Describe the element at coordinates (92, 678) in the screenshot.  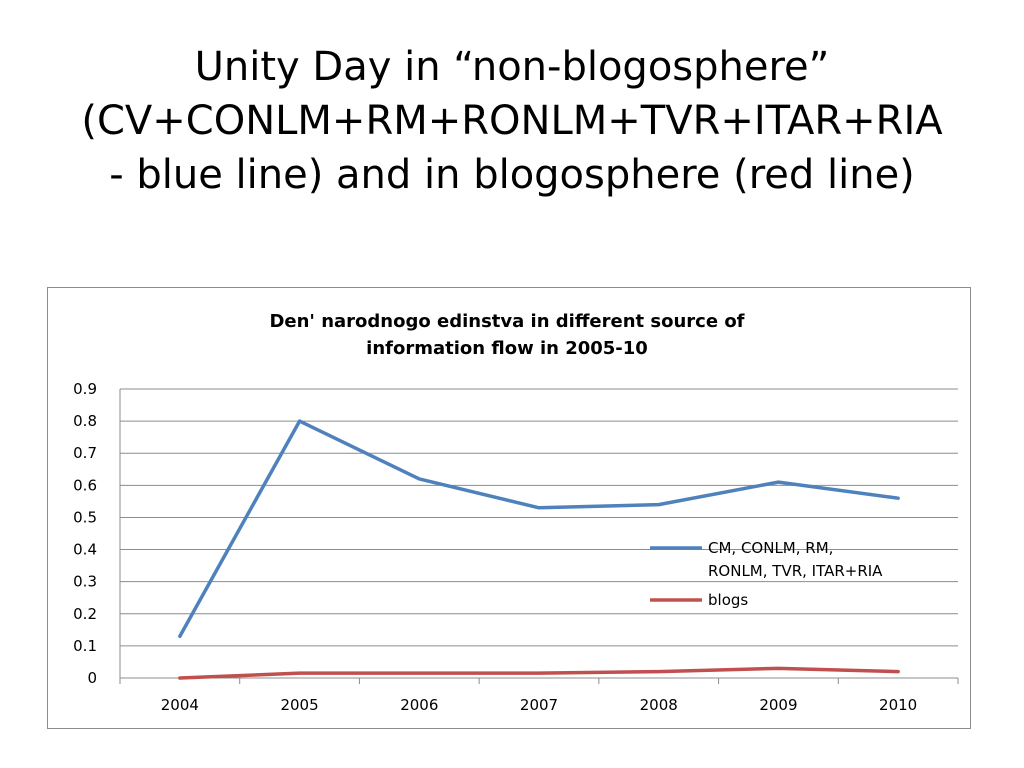
I see `y-tick-label: 0` at that location.